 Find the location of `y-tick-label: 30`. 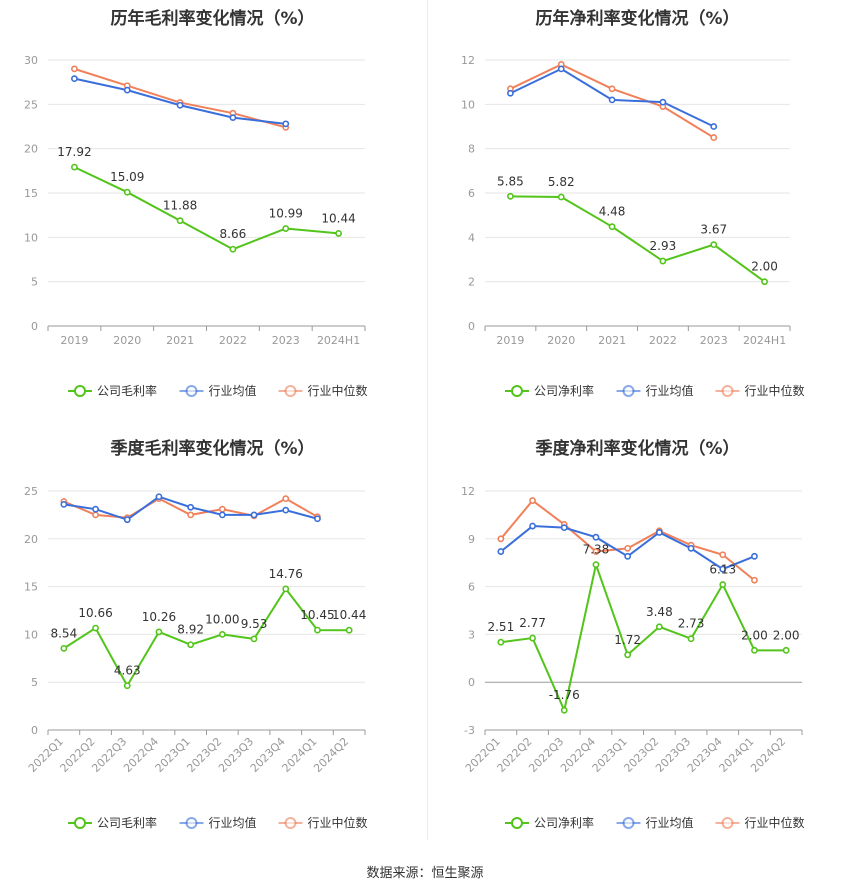

y-tick-label: 30 is located at coordinates (31, 60).